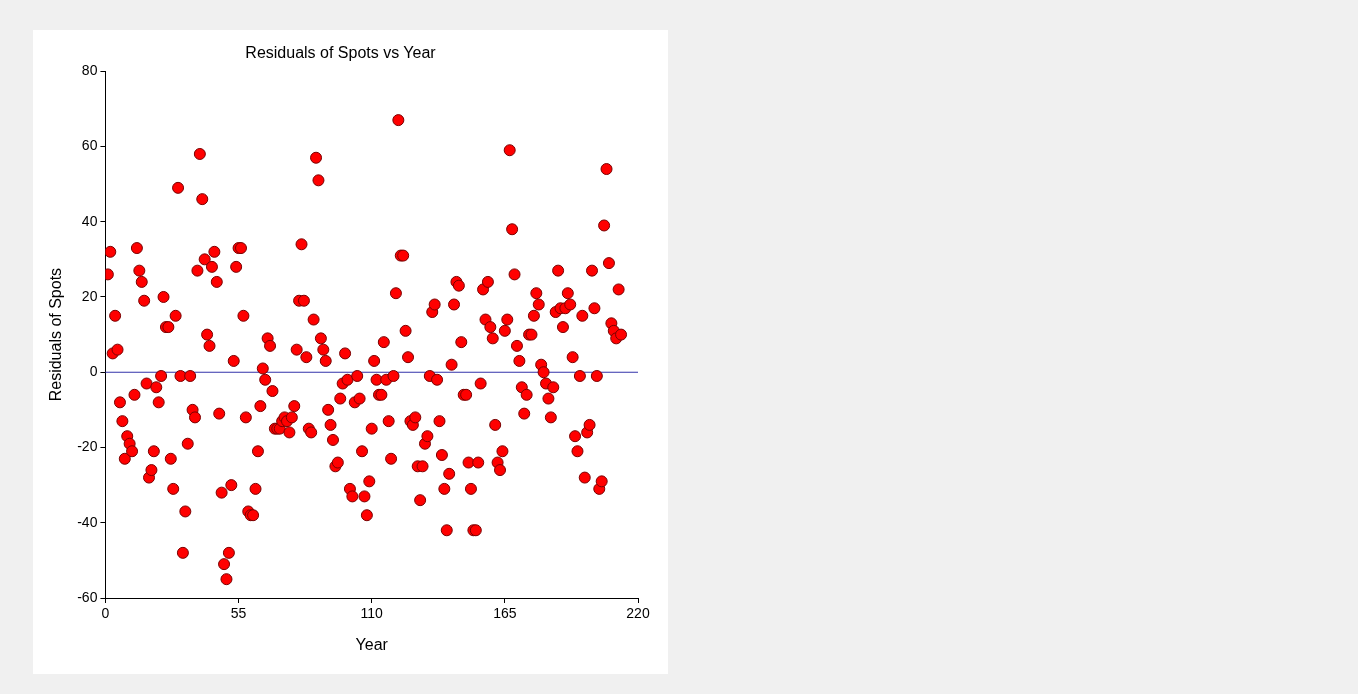  I want to click on x-tick-label: 55, so click(238, 613).